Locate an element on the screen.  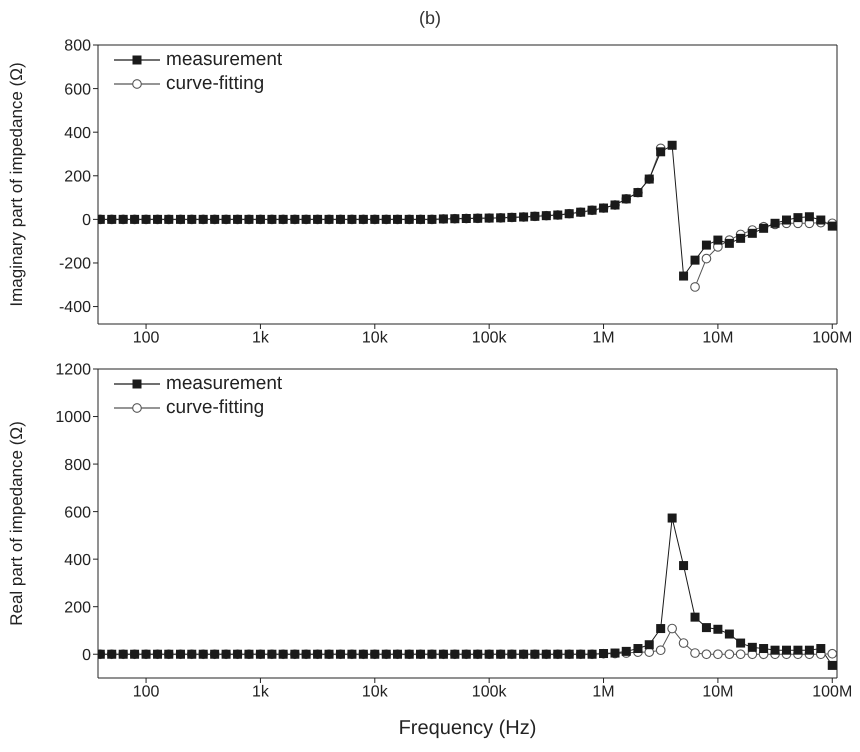
y-axis-title: Real part of impedance (Ω) is located at coordinates (16, 523).